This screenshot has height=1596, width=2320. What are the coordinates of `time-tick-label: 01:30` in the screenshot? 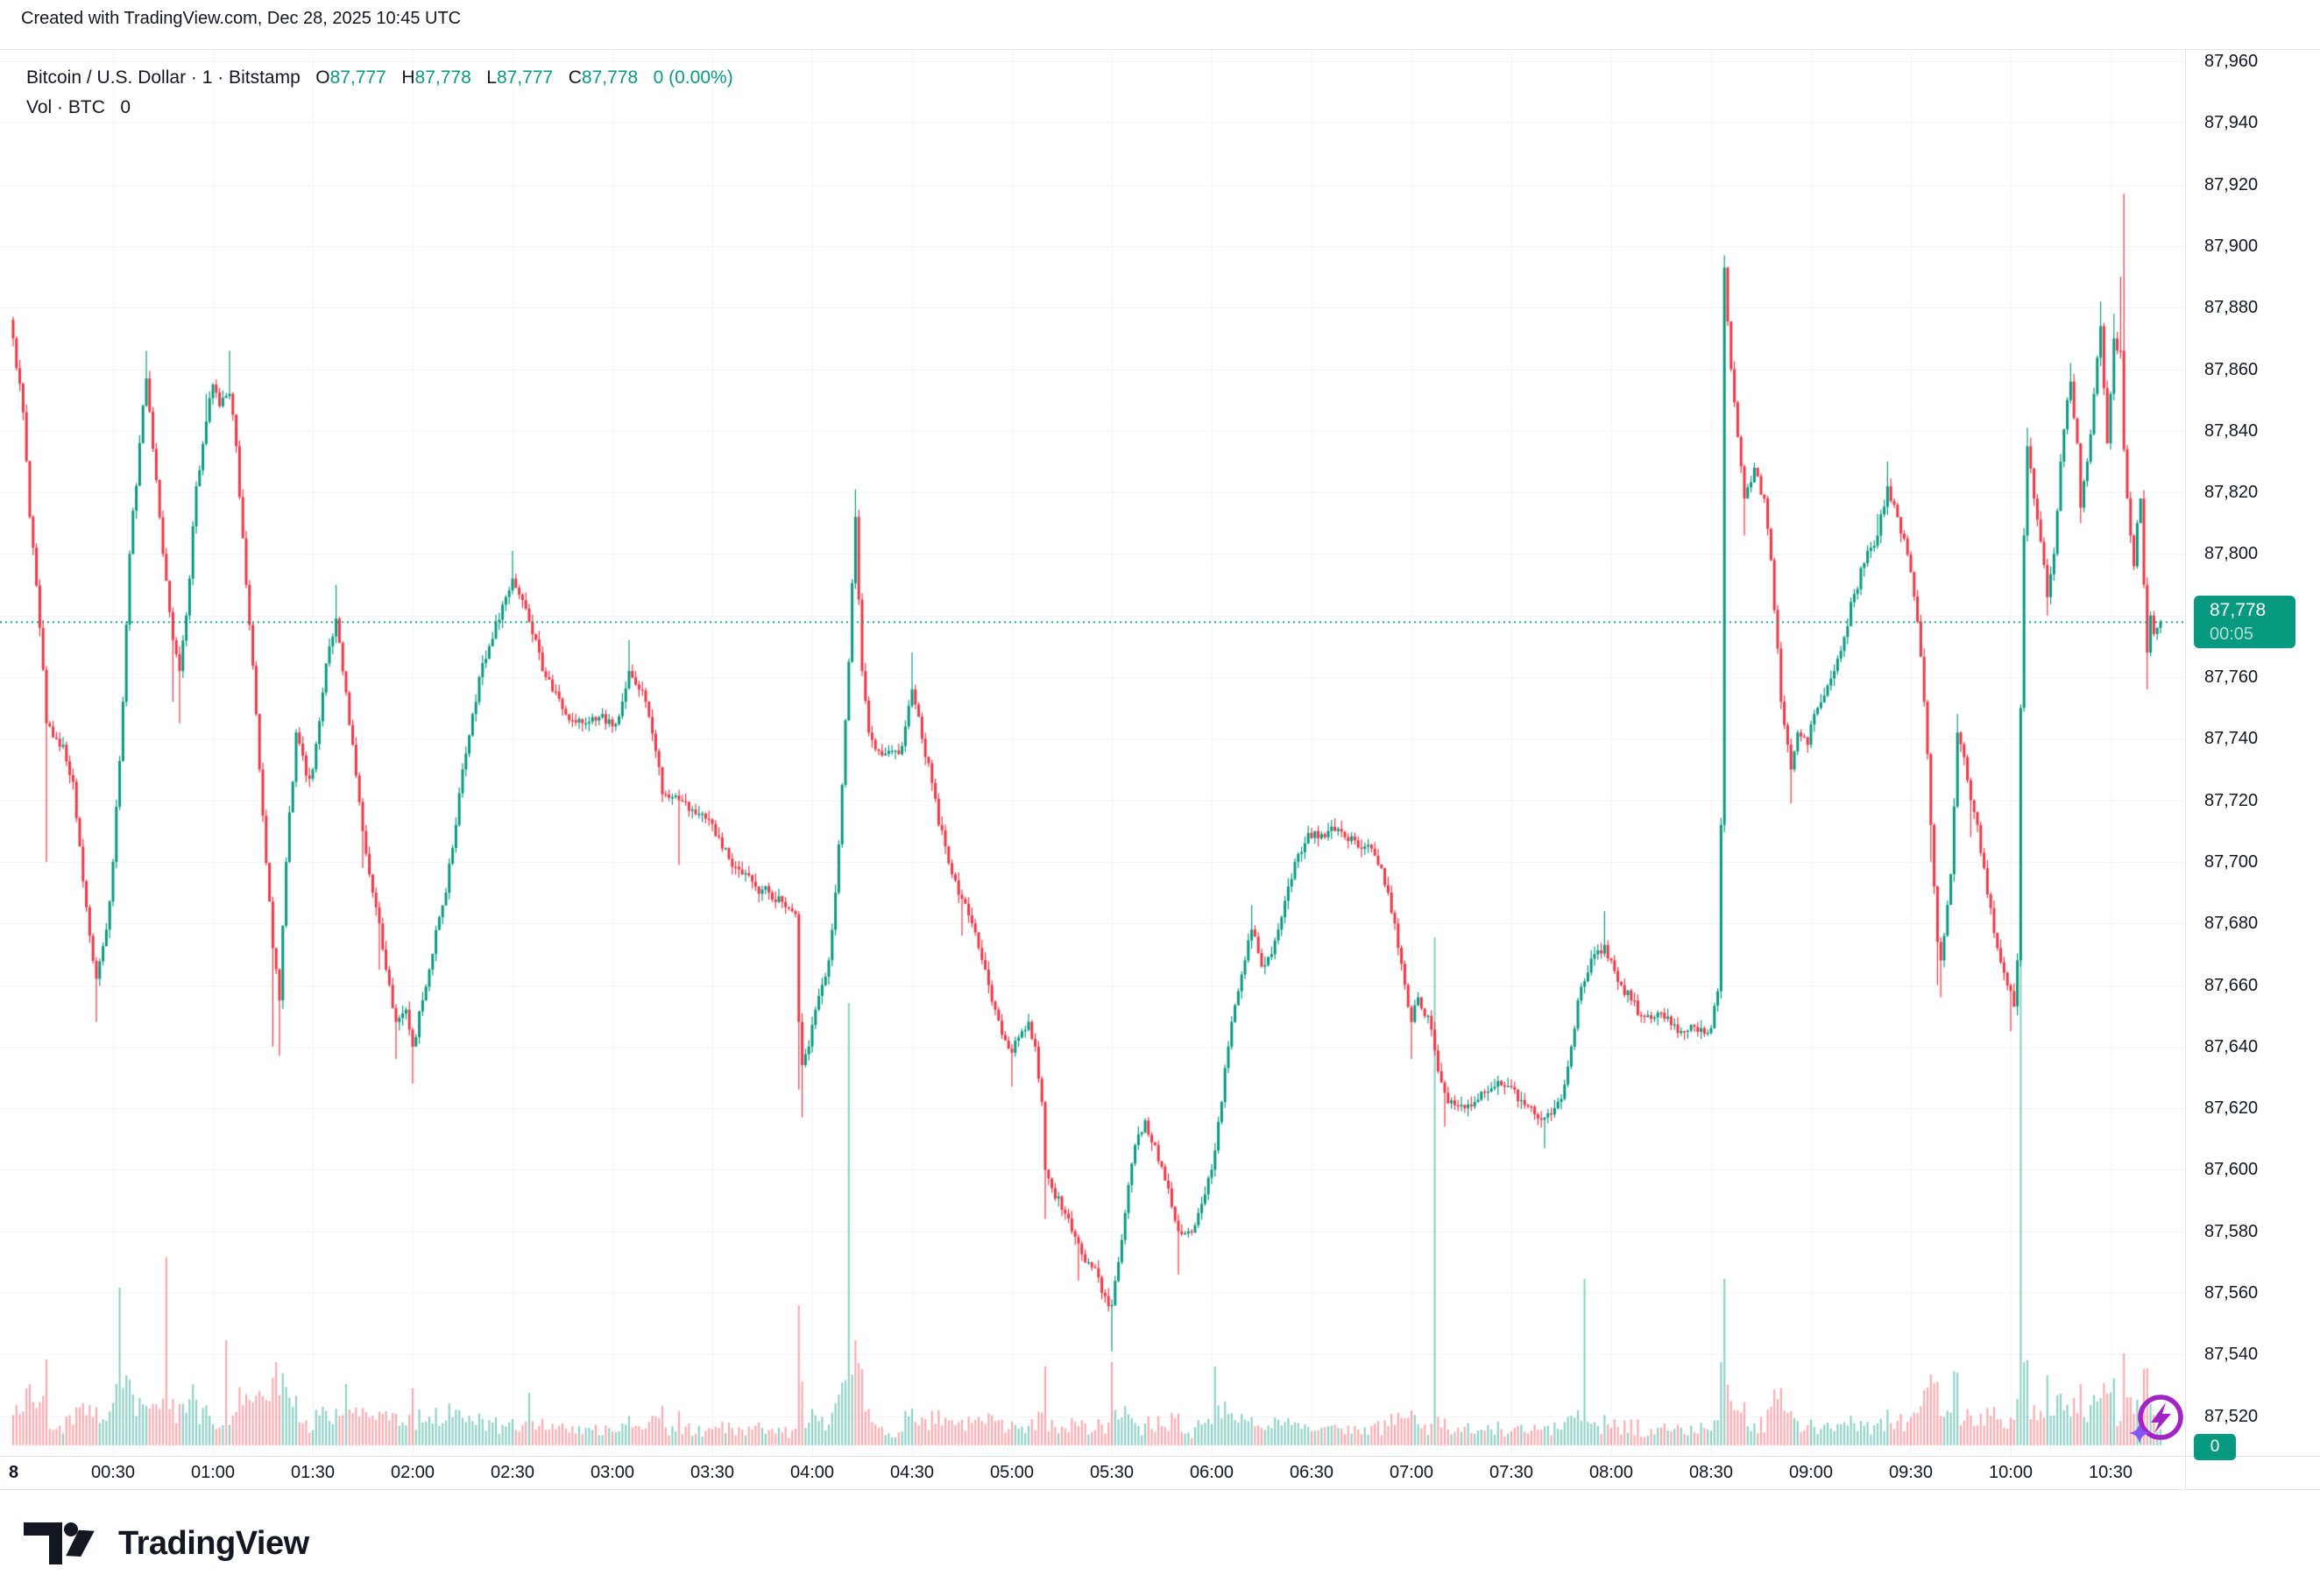 It's located at (313, 1472).